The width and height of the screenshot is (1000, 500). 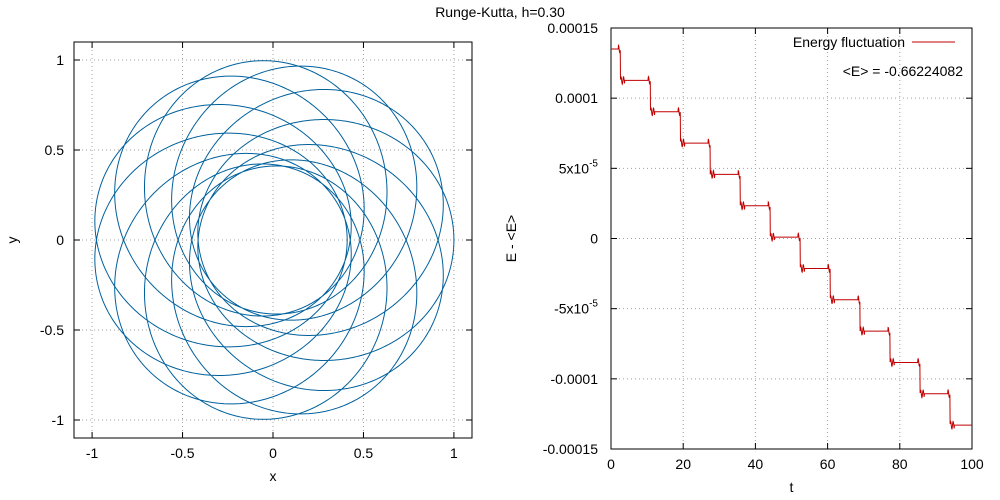 I want to click on x-tick-label: -1, so click(x=92, y=453).